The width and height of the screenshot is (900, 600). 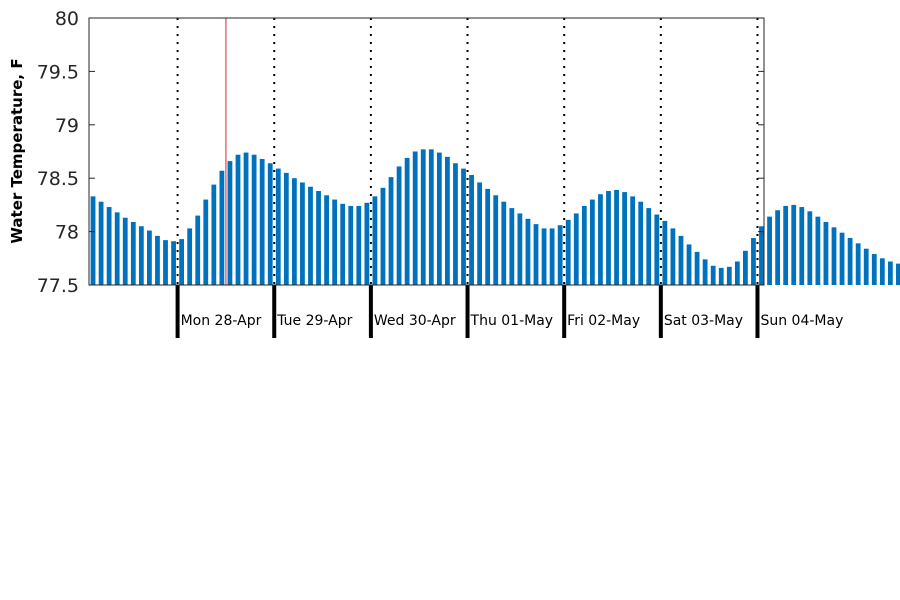 What do you see at coordinates (58, 72) in the screenshot?
I see `y-tick-label: 79.5` at bounding box center [58, 72].